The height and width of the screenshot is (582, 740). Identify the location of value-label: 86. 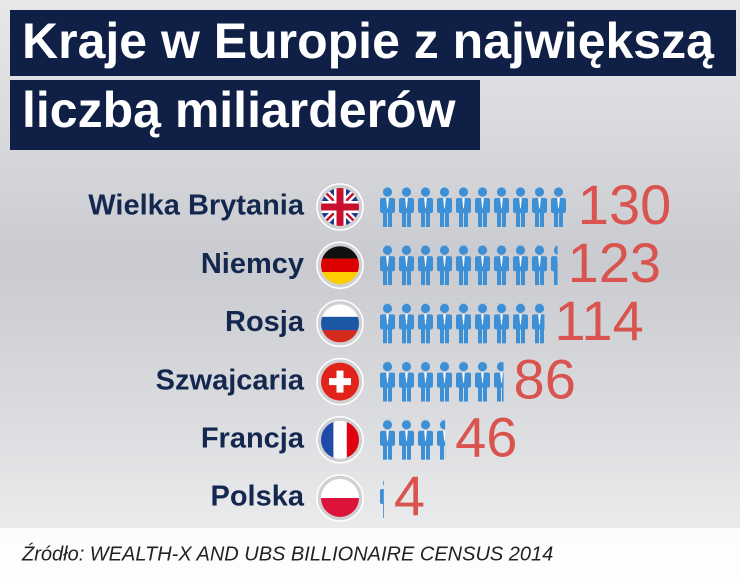
(545, 378).